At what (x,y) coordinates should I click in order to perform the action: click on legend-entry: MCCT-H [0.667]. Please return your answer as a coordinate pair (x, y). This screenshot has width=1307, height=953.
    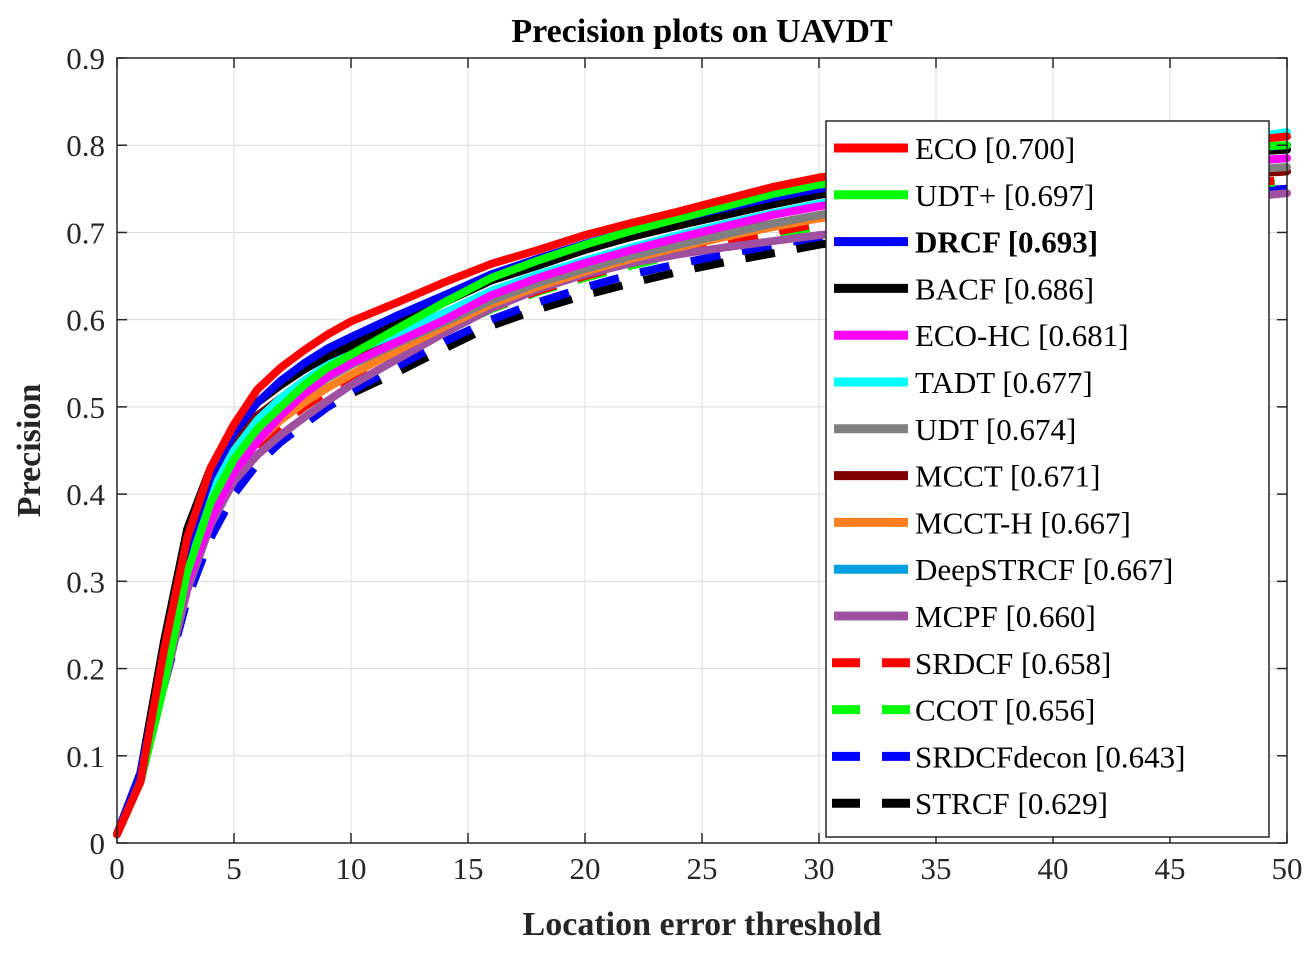
    Looking at the image, I should click on (1023, 522).